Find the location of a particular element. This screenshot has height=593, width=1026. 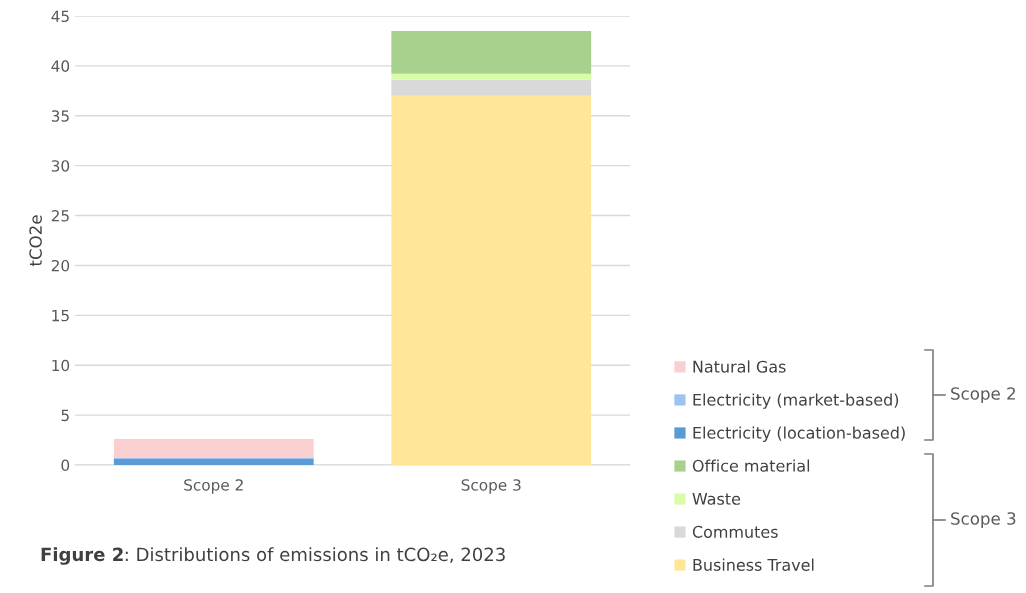

legend-label: Commutes is located at coordinates (735, 531).